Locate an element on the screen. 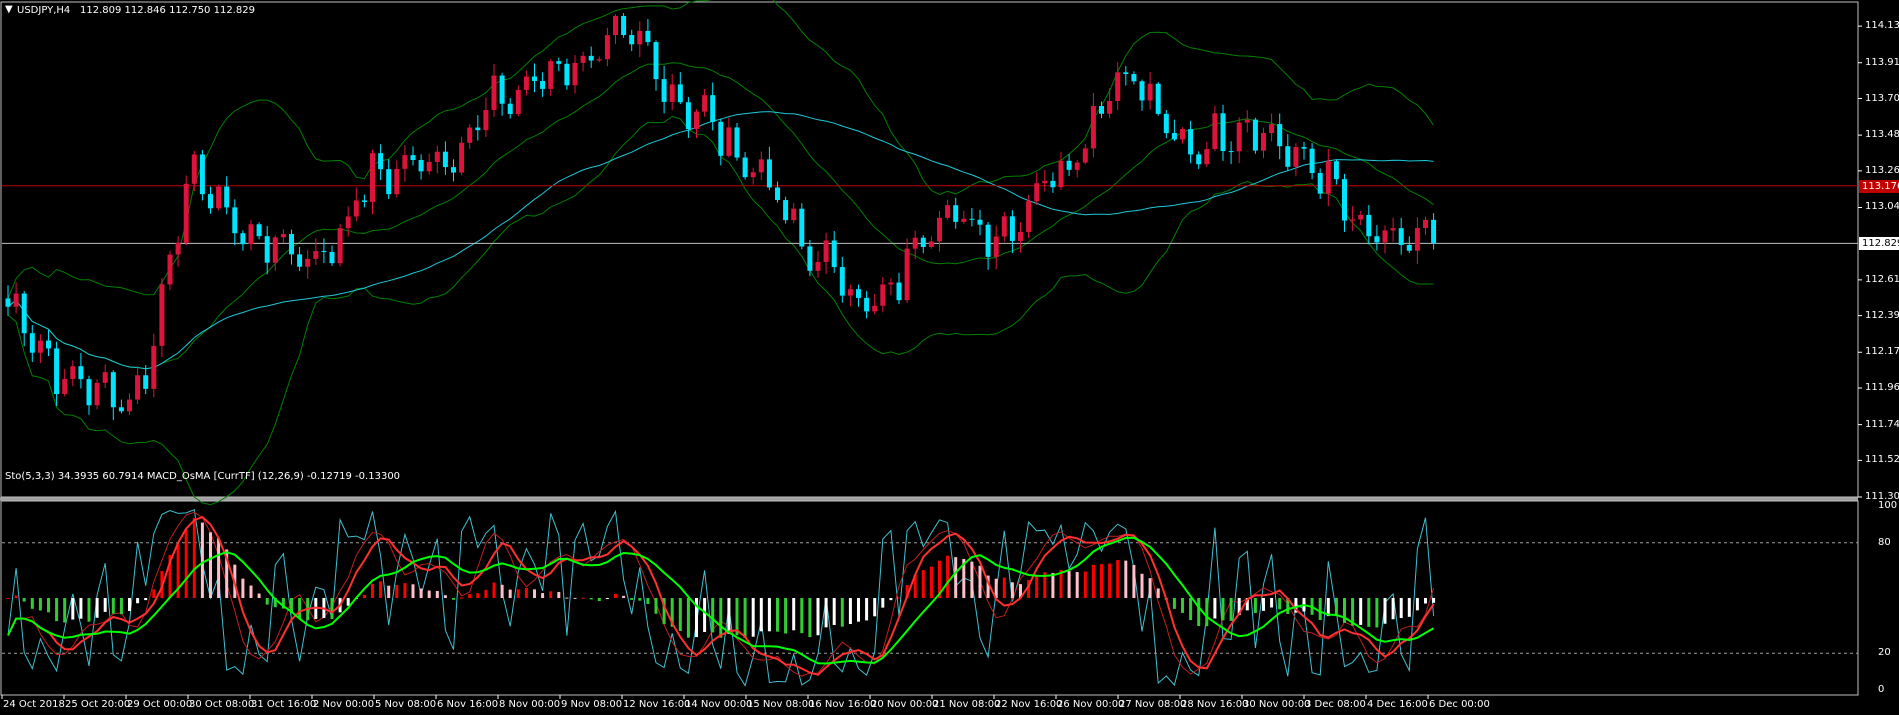 The width and height of the screenshot is (1899, 715). price-tick-label: 113.915 is located at coordinates (1882, 62).